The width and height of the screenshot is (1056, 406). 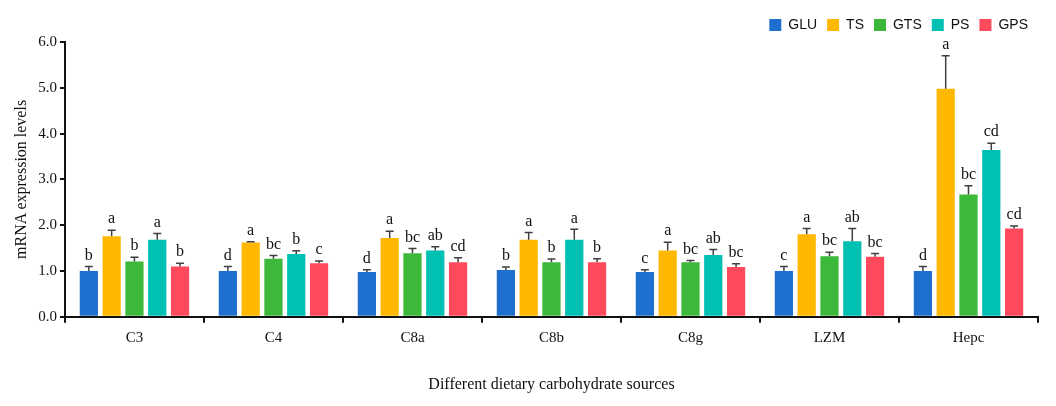 What do you see at coordinates (47, 86) in the screenshot?
I see `y-tick-label: 5.0` at bounding box center [47, 86].